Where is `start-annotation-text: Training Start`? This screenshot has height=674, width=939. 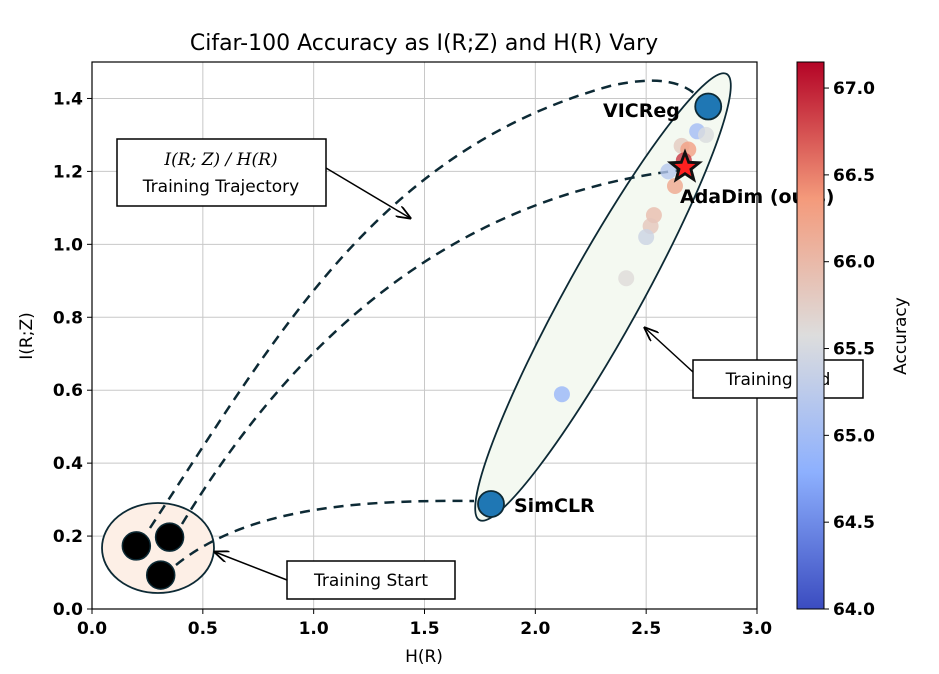 start-annotation-text: Training Start is located at coordinates (370, 581).